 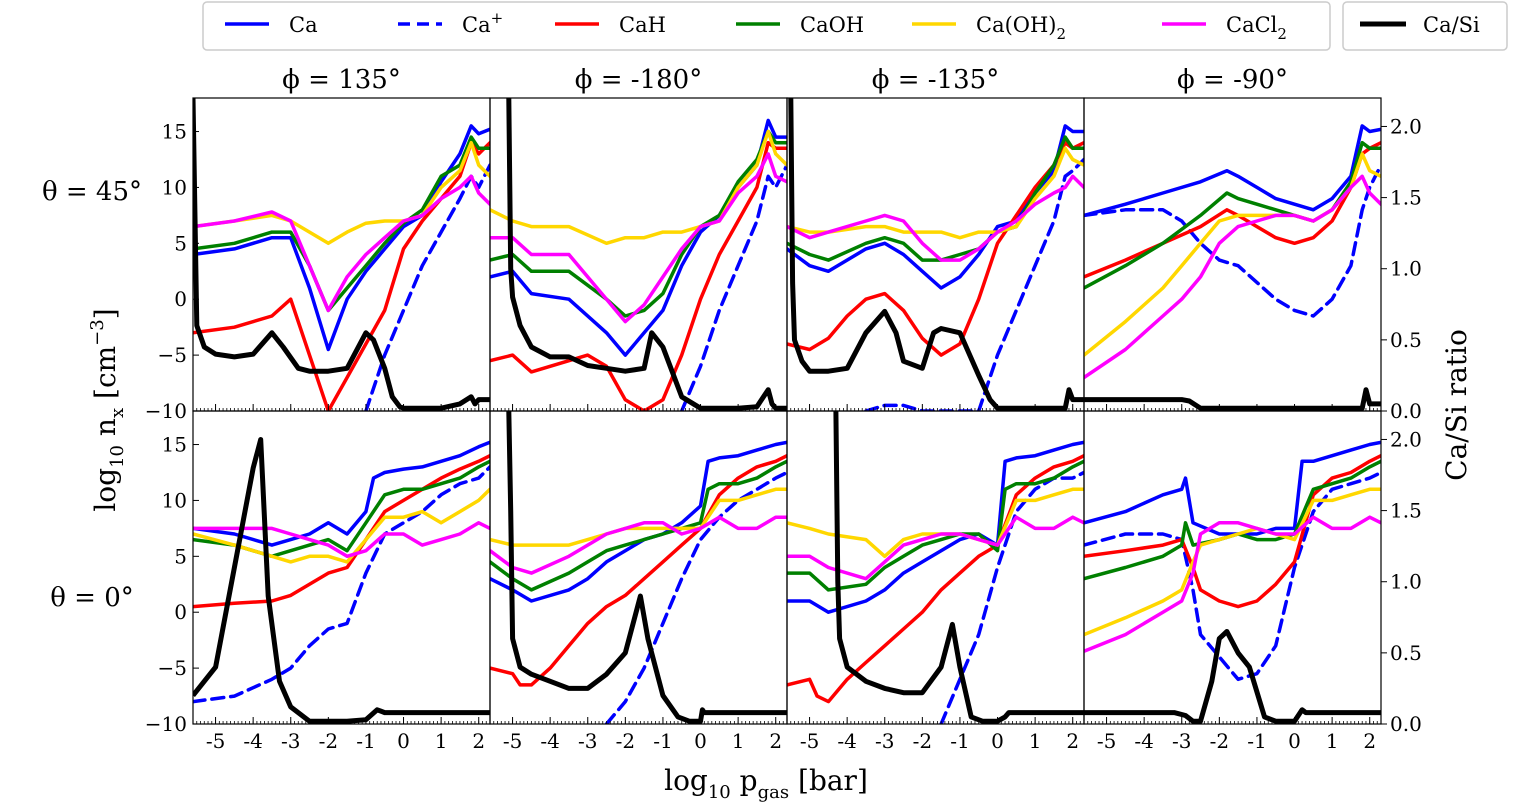 I want to click on y2-tick-label: 2.0, so click(x=1406, y=126).